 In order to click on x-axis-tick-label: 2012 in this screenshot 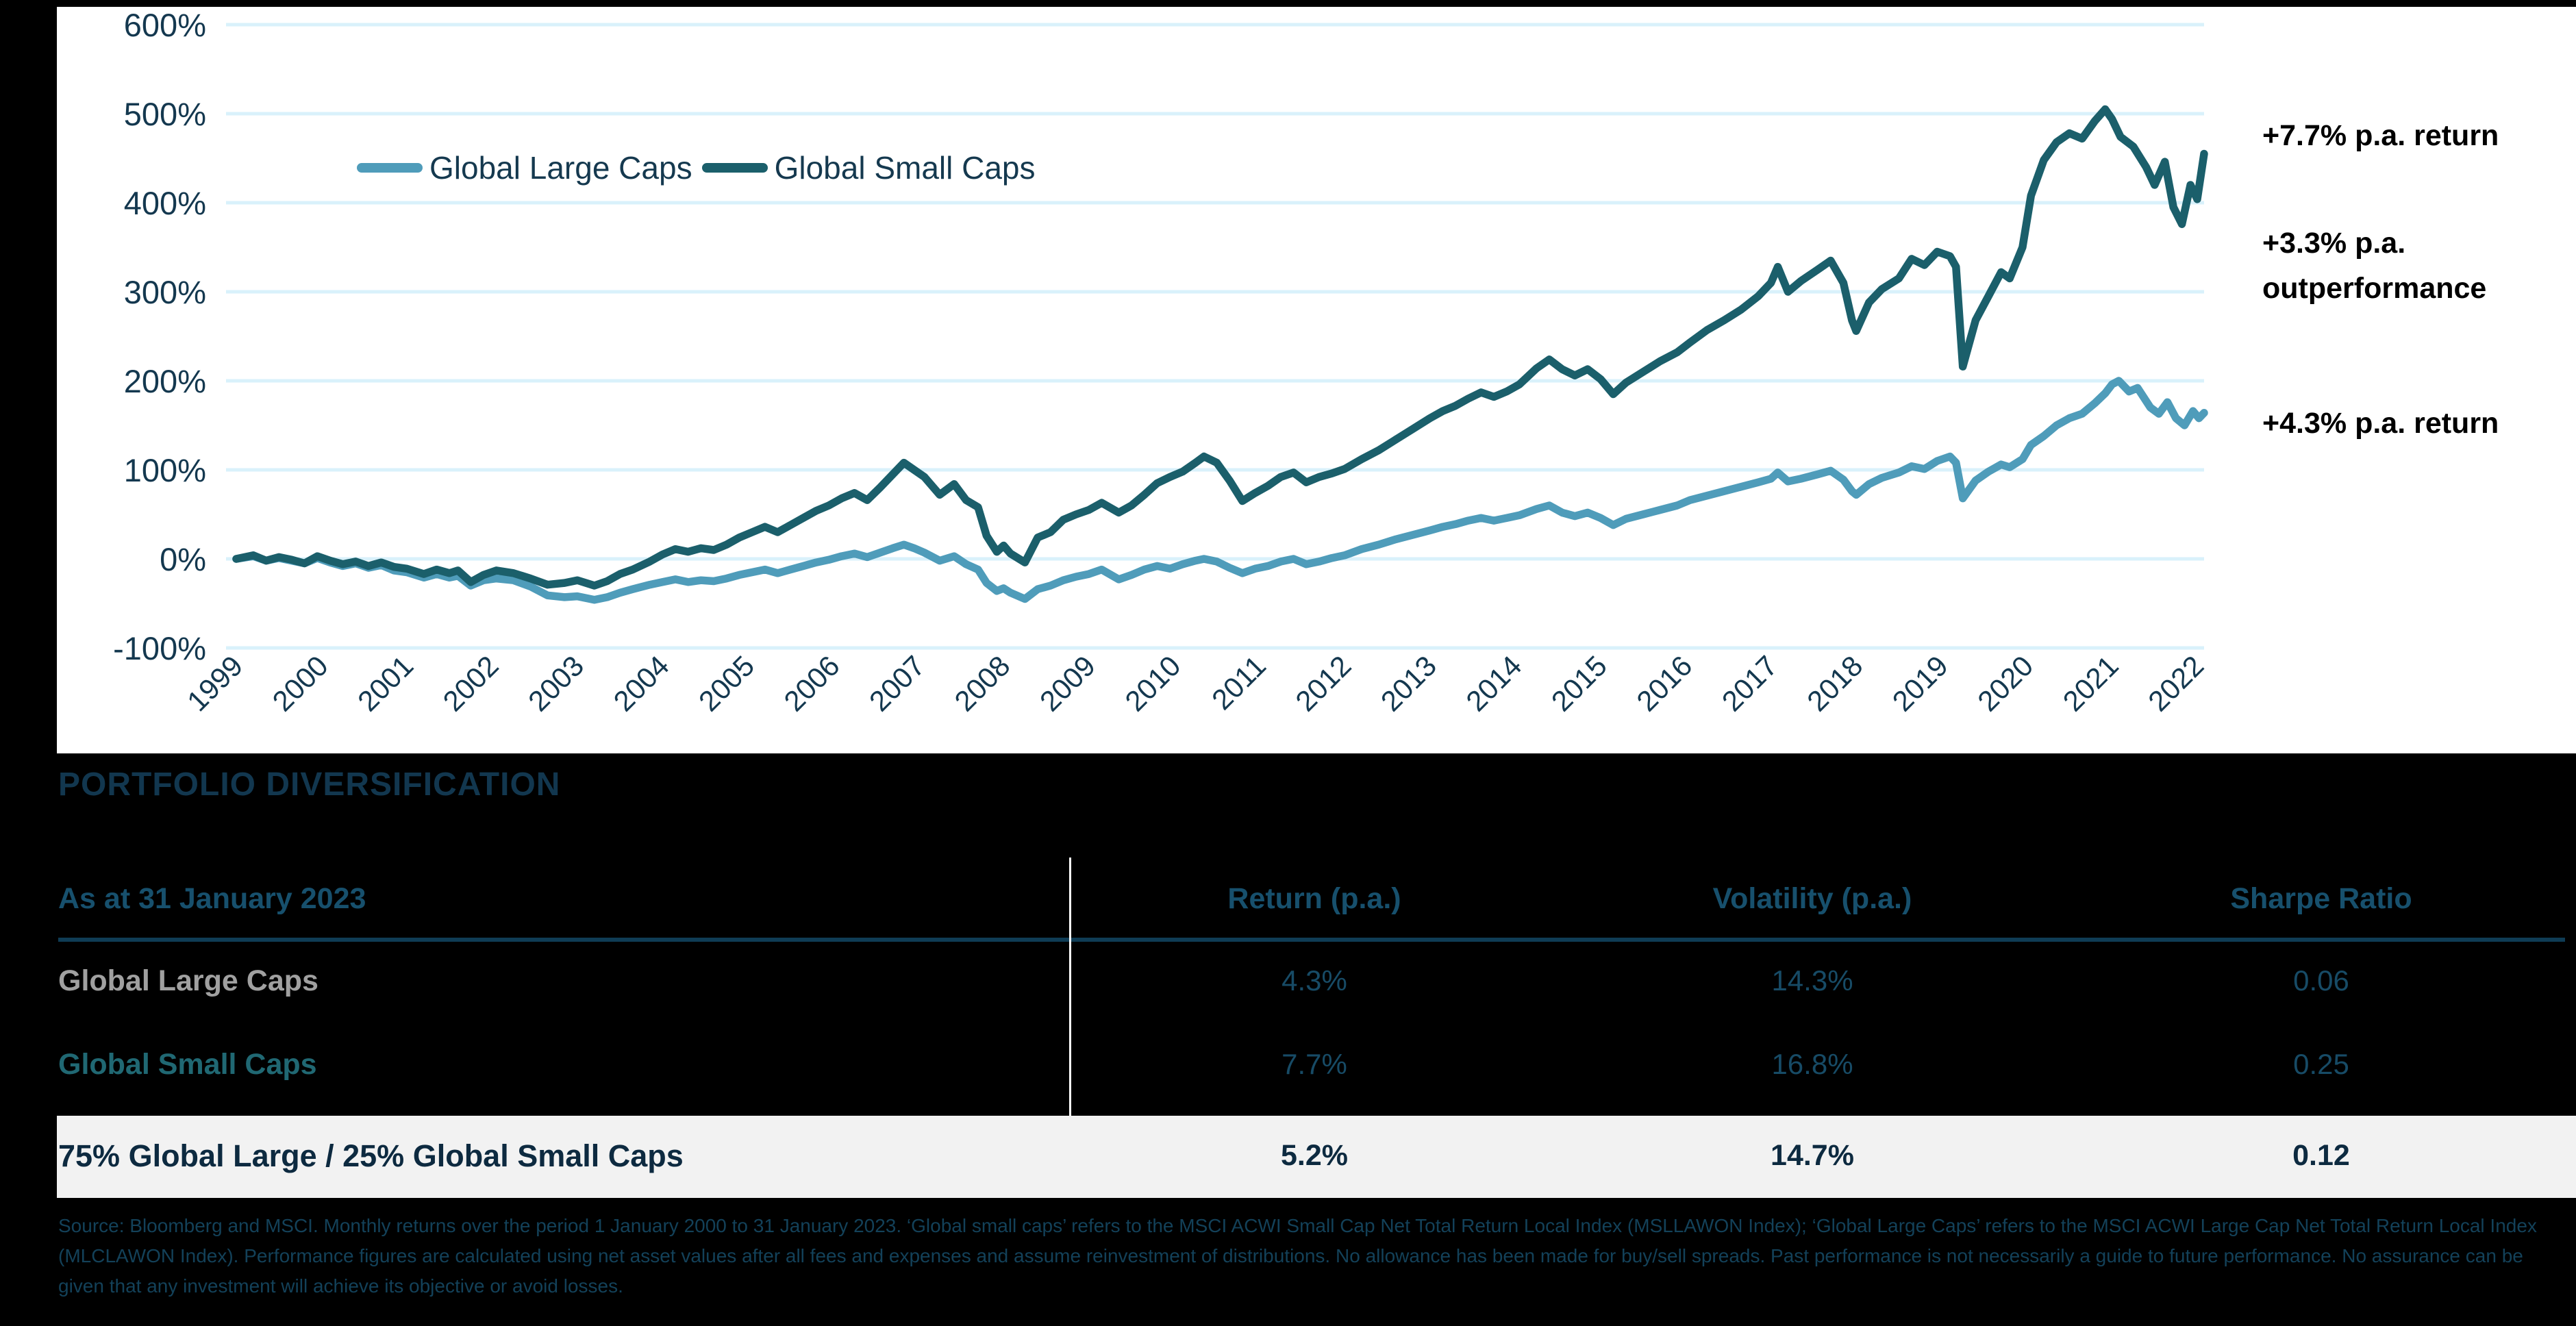, I will do `click(1323, 683)`.